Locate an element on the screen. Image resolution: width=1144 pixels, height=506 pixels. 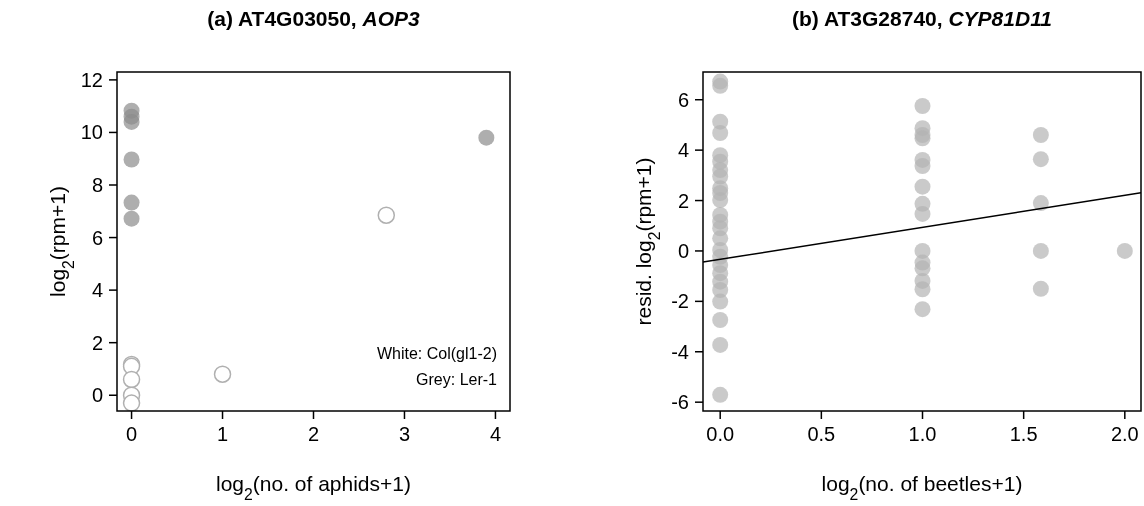
x-axis-title: log$_{2}$(no. of beetles+1) is located at coordinates (922, 487).